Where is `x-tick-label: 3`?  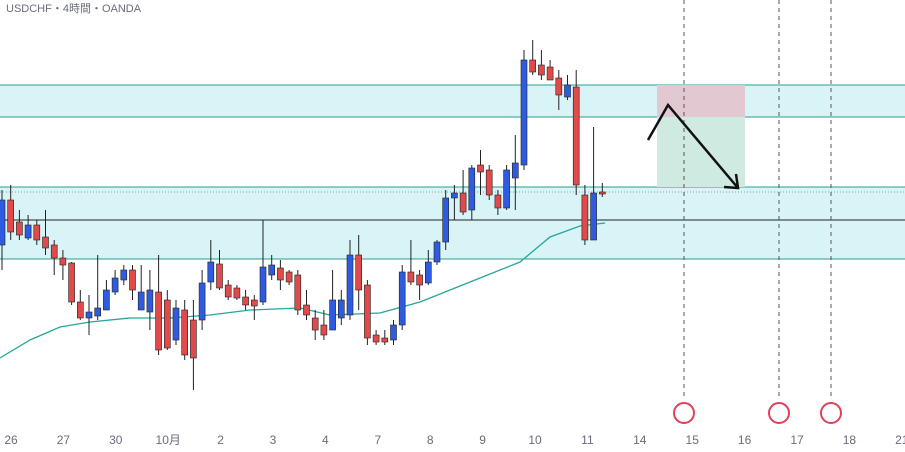
x-tick-label: 3 is located at coordinates (273, 440).